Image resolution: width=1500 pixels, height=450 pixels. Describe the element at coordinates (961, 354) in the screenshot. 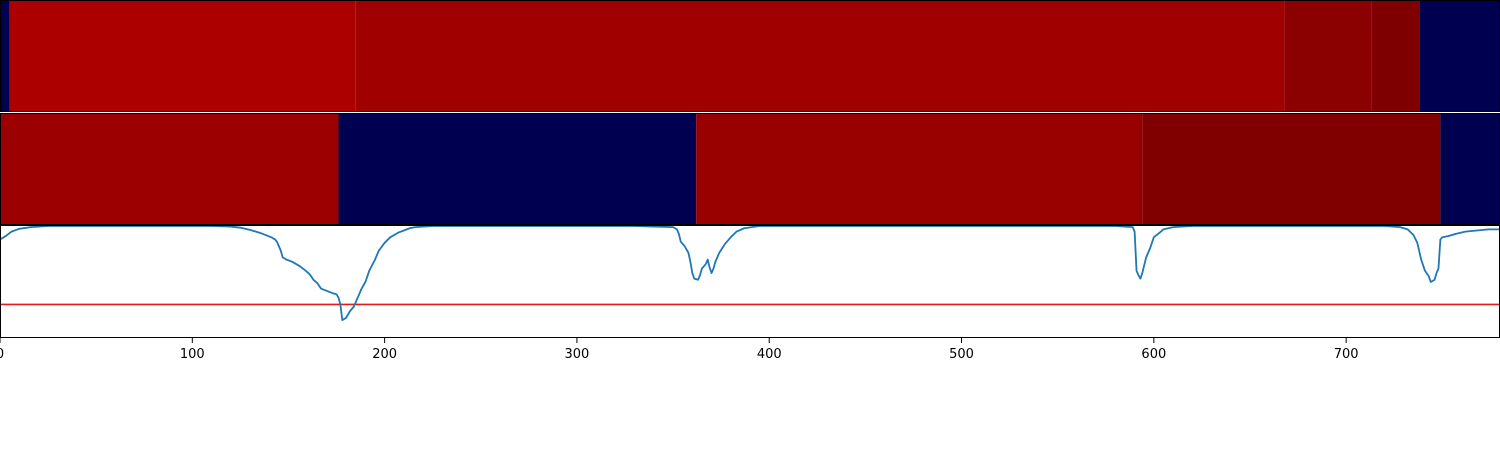

I see `x-tick-label-500: 500` at that location.